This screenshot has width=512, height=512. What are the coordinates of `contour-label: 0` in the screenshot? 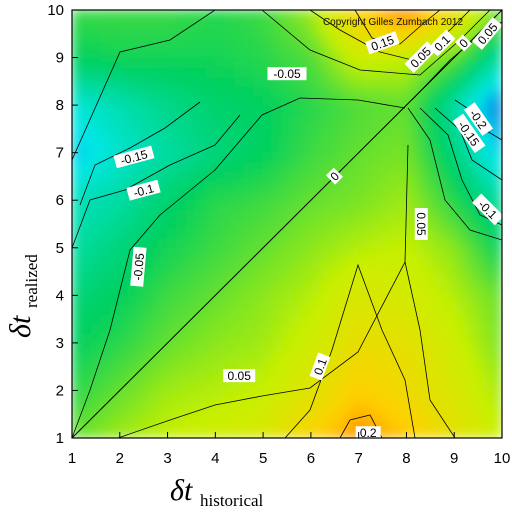 It's located at (334, 176).